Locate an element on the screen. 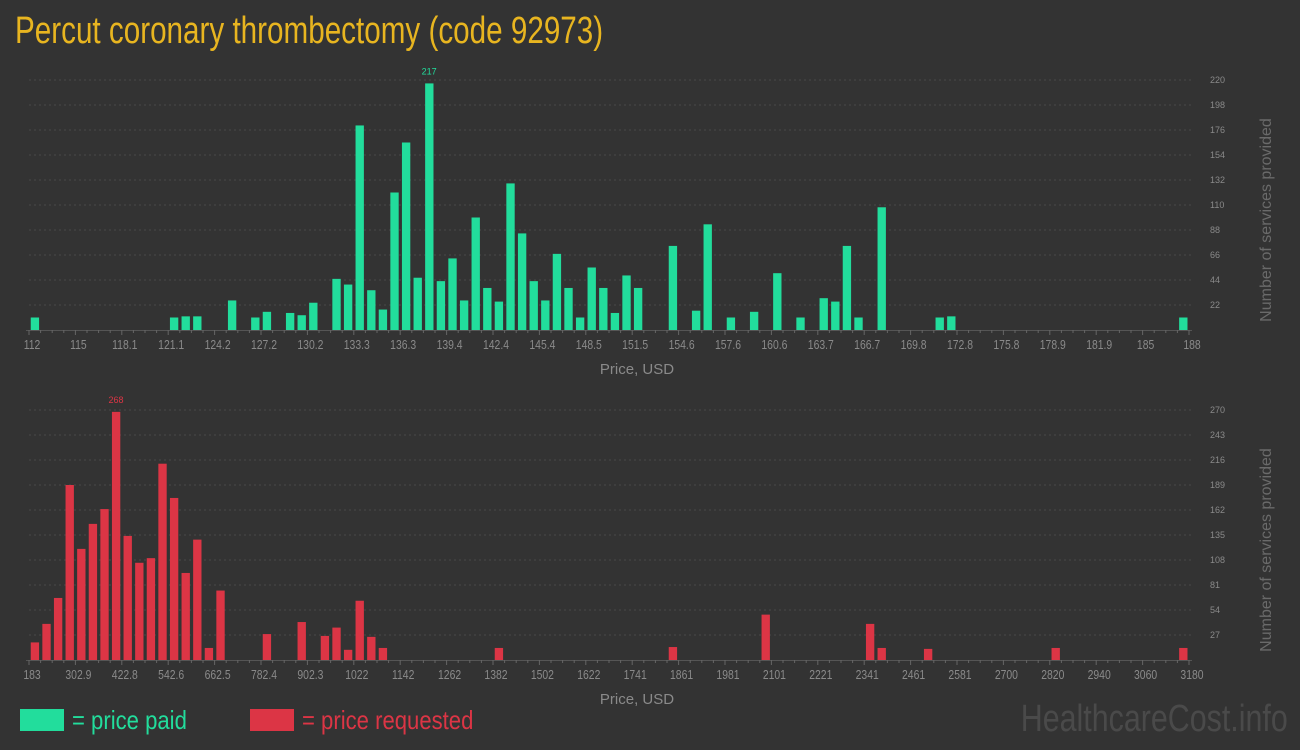  legend-price-requested: = price requested is located at coordinates (377, 720).